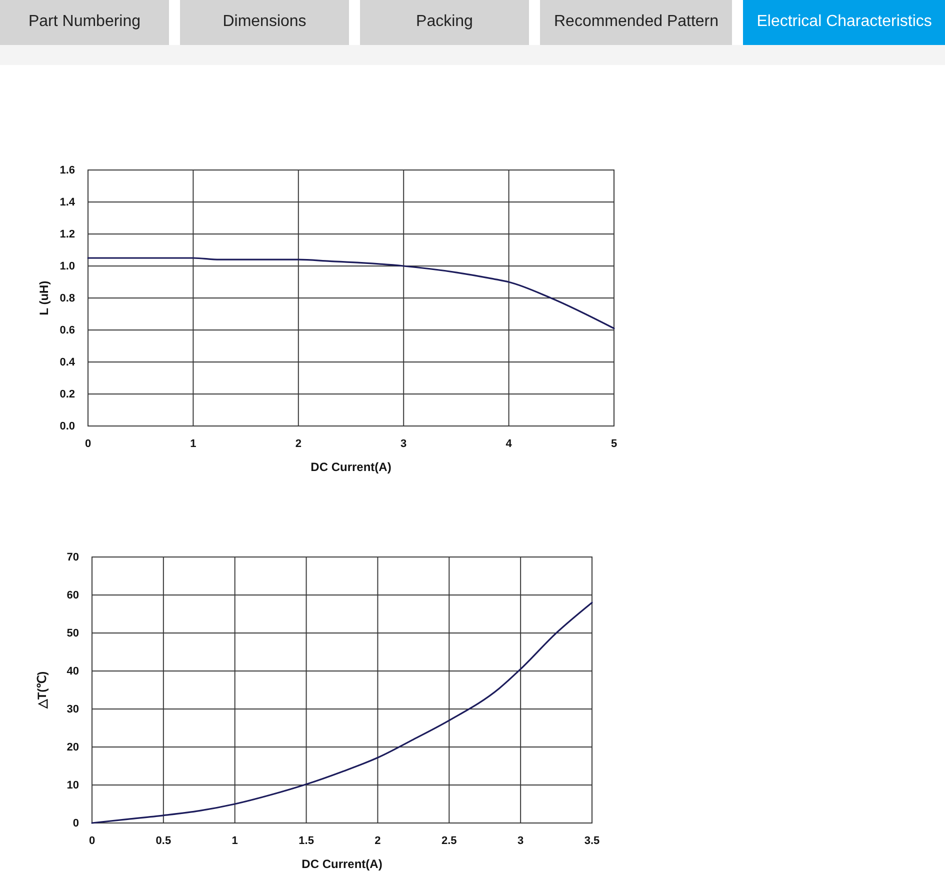 The width and height of the screenshot is (945, 876). What do you see at coordinates (67, 170) in the screenshot?
I see `y-tick-label: 1.6` at bounding box center [67, 170].